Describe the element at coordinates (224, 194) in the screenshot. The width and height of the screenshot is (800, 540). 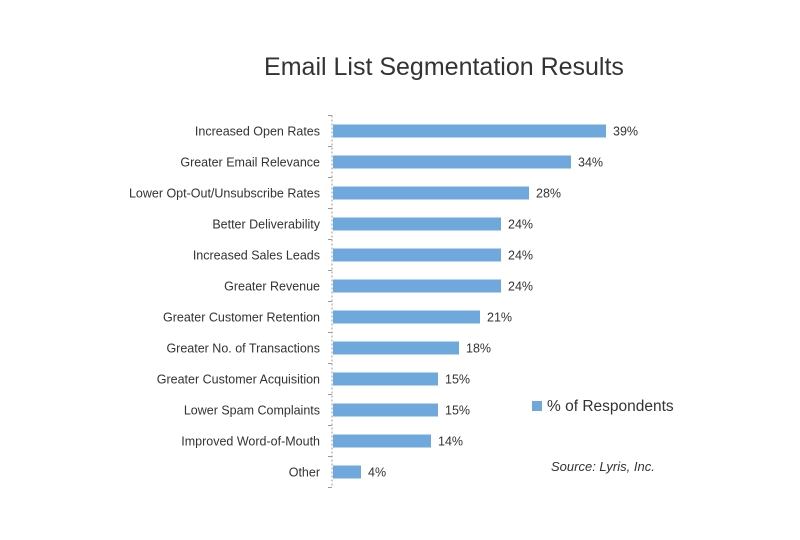
I see `category-label: Lower Opt-Out/Unsubscribe Rates` at that location.